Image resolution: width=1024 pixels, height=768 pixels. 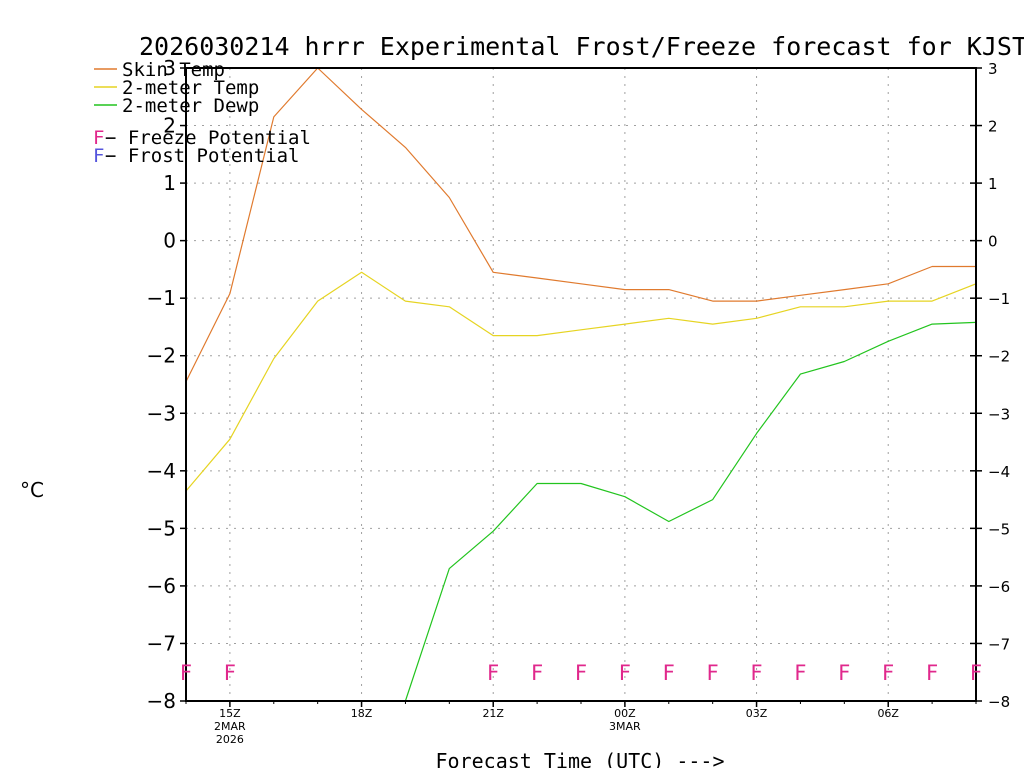 What do you see at coordinates (161, 298) in the screenshot?
I see `y-tick-label-left: −1` at bounding box center [161, 298].